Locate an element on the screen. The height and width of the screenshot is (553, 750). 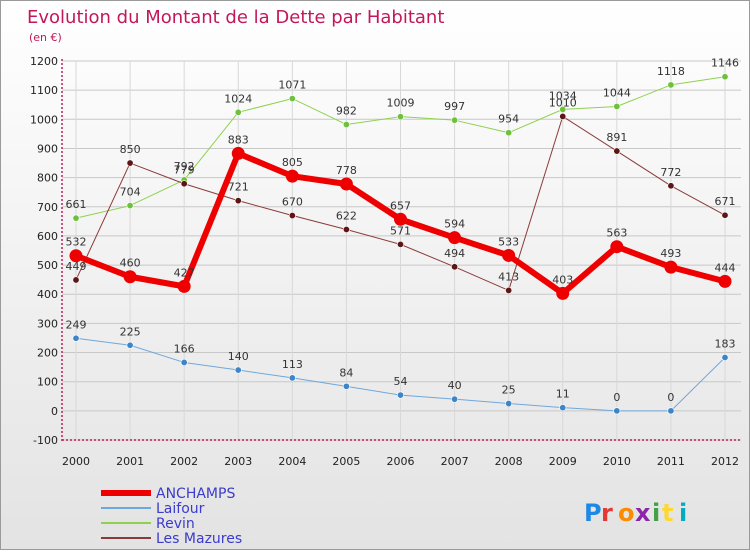
data-label: 140 is located at coordinates (238, 356).